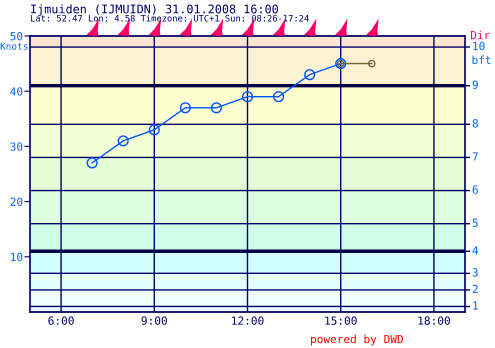 The width and height of the screenshot is (495, 348). I want to click on text: powered by DWD, so click(357, 340).